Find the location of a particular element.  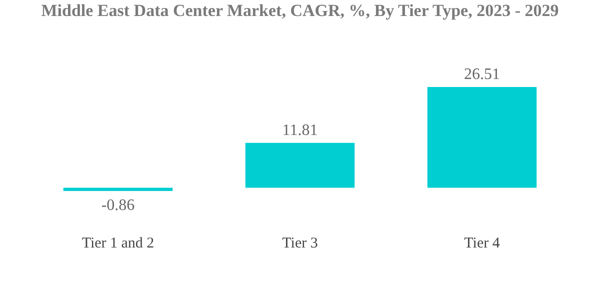

data-label: 11.81 is located at coordinates (300, 130).